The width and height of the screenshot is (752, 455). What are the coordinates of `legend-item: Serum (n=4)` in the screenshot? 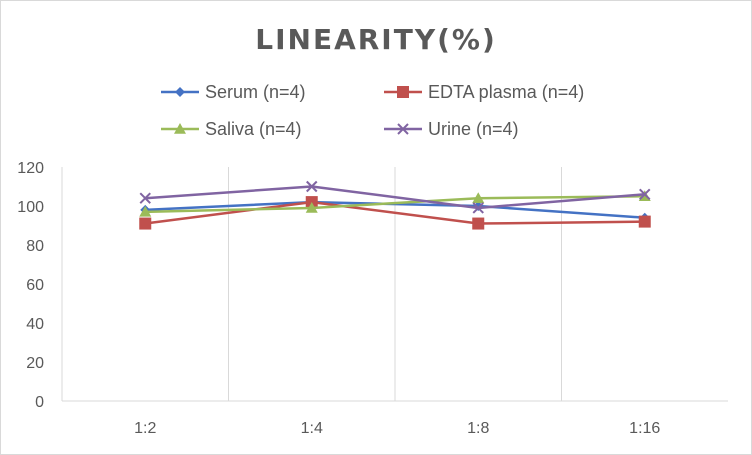 It's located at (233, 92).